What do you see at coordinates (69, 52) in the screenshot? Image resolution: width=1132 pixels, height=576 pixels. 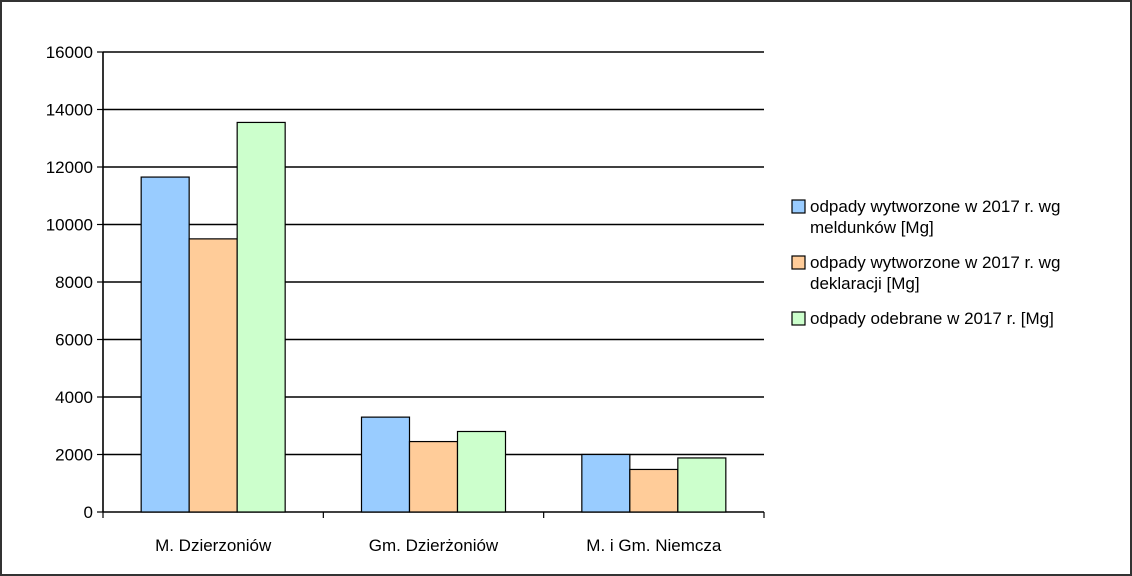 I see `y-tick-label: 16000` at bounding box center [69, 52].